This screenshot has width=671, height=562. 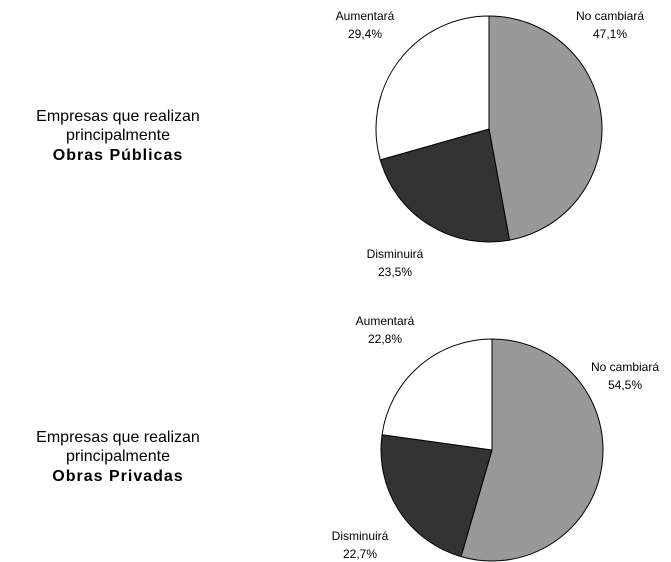 What do you see at coordinates (365, 34) in the screenshot?
I see `slice-value-label: 29,4%` at bounding box center [365, 34].